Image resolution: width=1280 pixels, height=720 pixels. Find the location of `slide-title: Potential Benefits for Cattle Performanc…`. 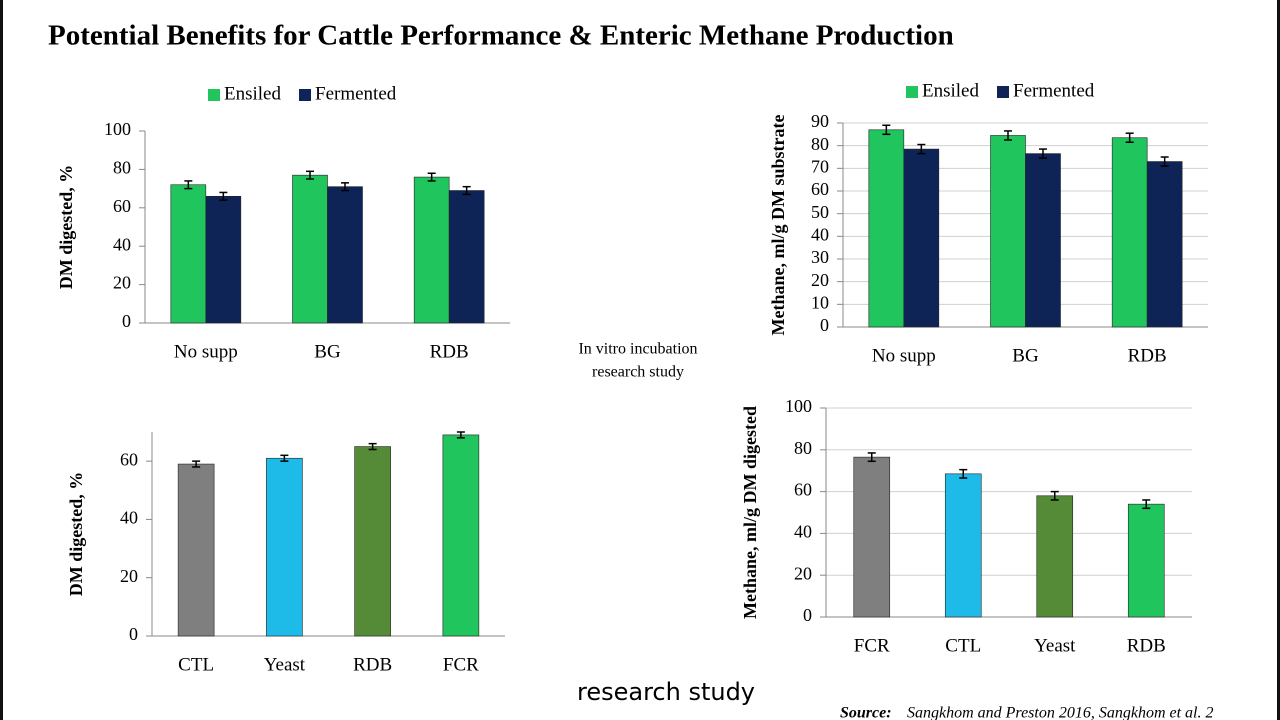

slide-title: Potential Benefits for Cattle Performanc… is located at coordinates (501, 36).